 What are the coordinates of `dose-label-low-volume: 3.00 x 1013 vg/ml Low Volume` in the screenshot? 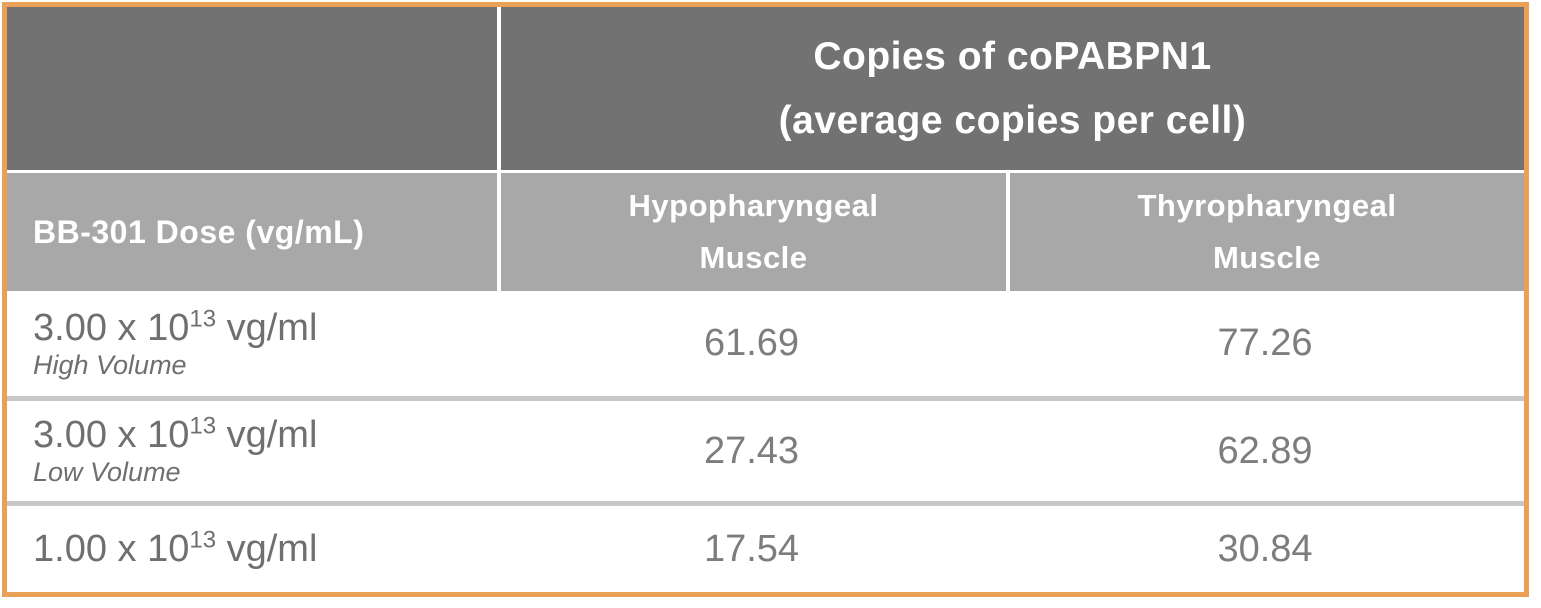 It's located at (252, 451).